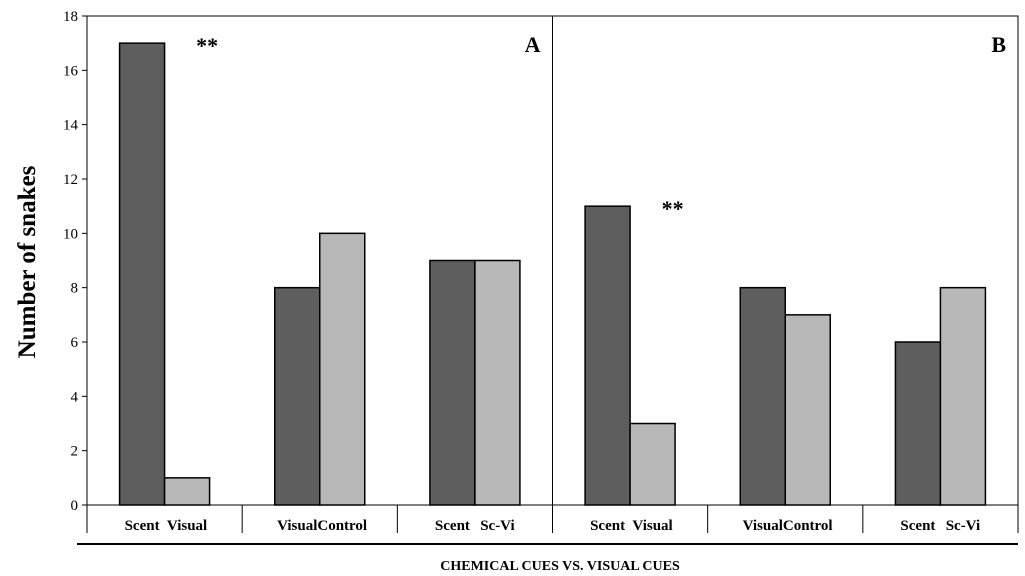  Describe the element at coordinates (560, 566) in the screenshot. I see `x-axis-title: CHEMICAL CUES VS. VISUAL CUES` at that location.